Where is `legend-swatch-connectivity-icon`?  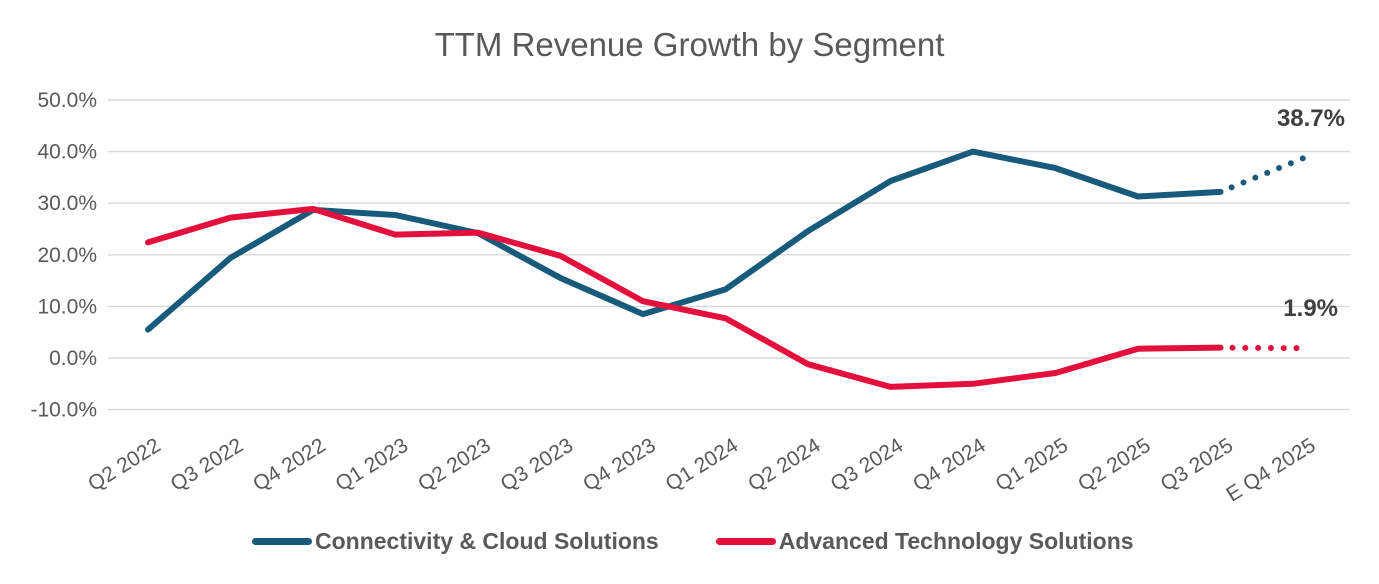 legend-swatch-connectivity-icon is located at coordinates (282, 541).